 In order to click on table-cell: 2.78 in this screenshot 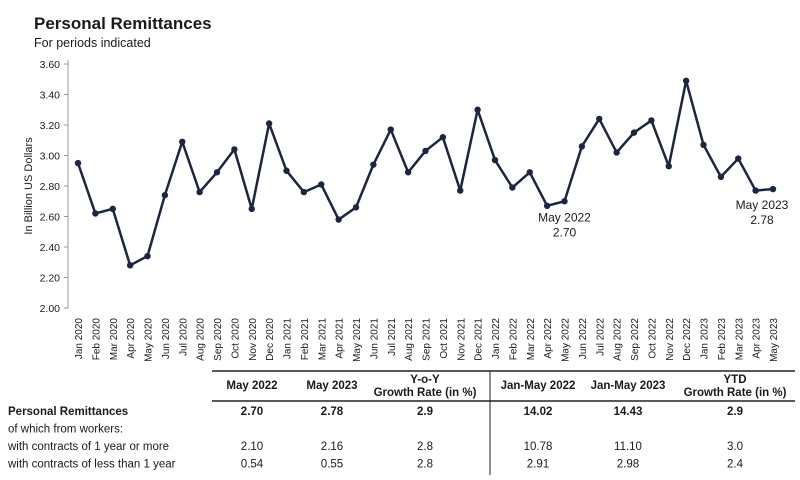, I will do `click(332, 412)`.